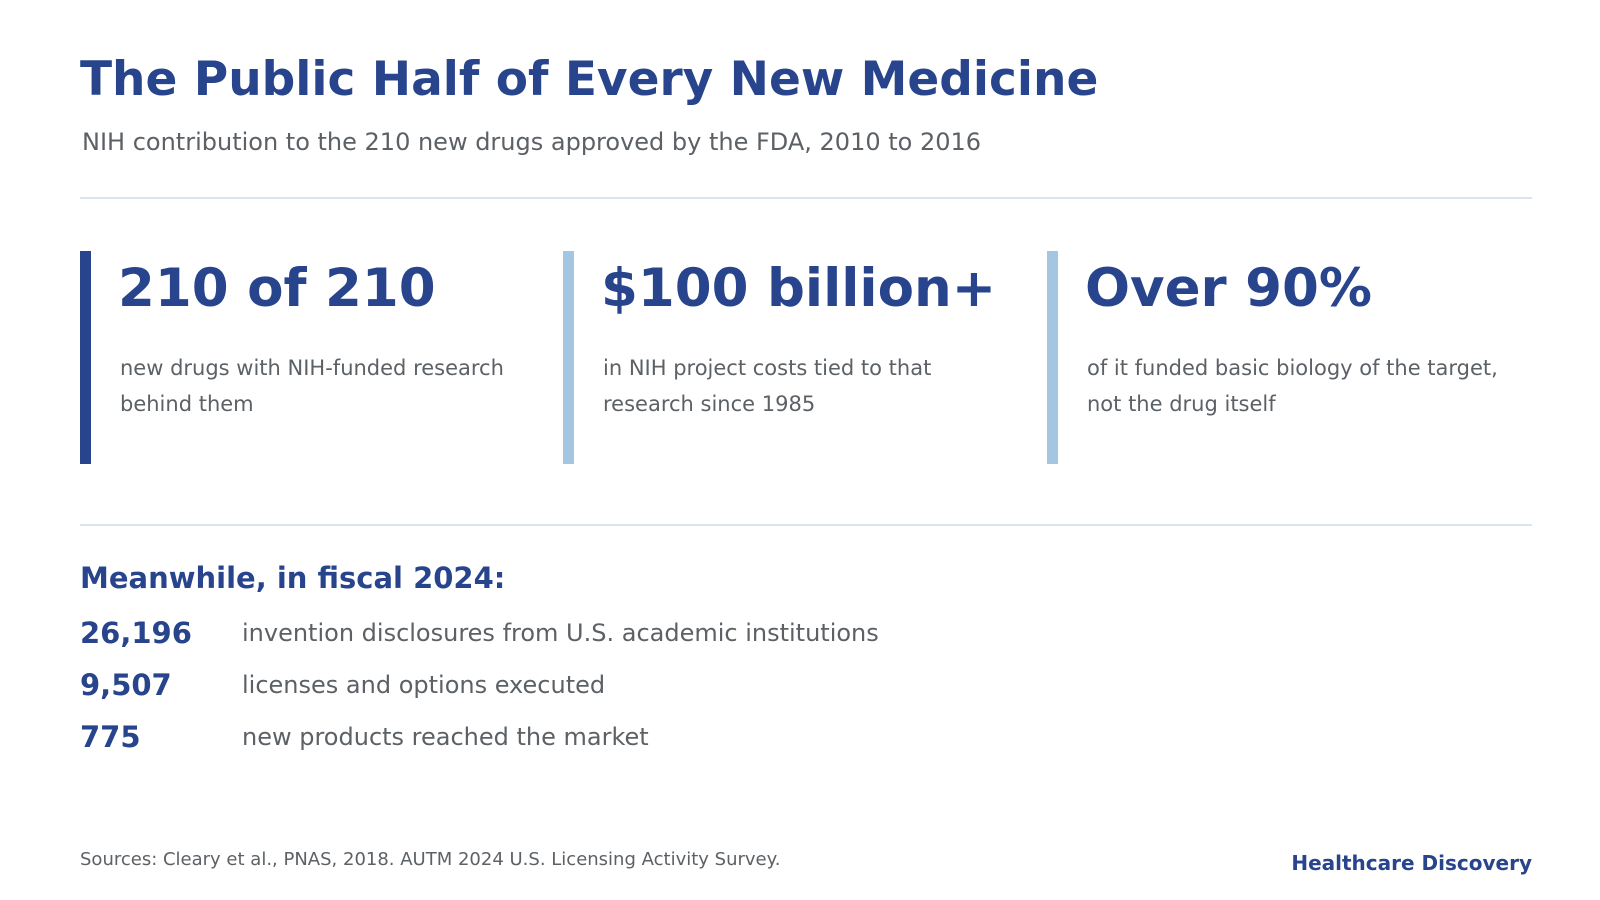 Image resolution: width=1600 pixels, height=900 pixels. I want to click on metric-value: 9,507, so click(126, 685).